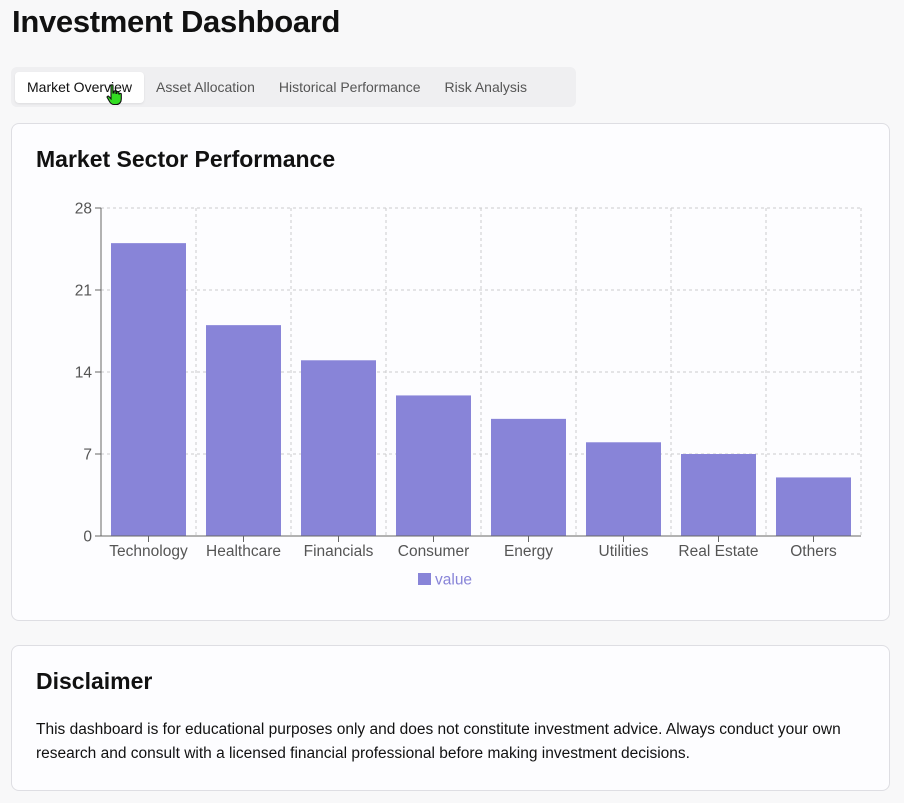  What do you see at coordinates (338, 448) in the screenshot?
I see `bar-financials` at bounding box center [338, 448].